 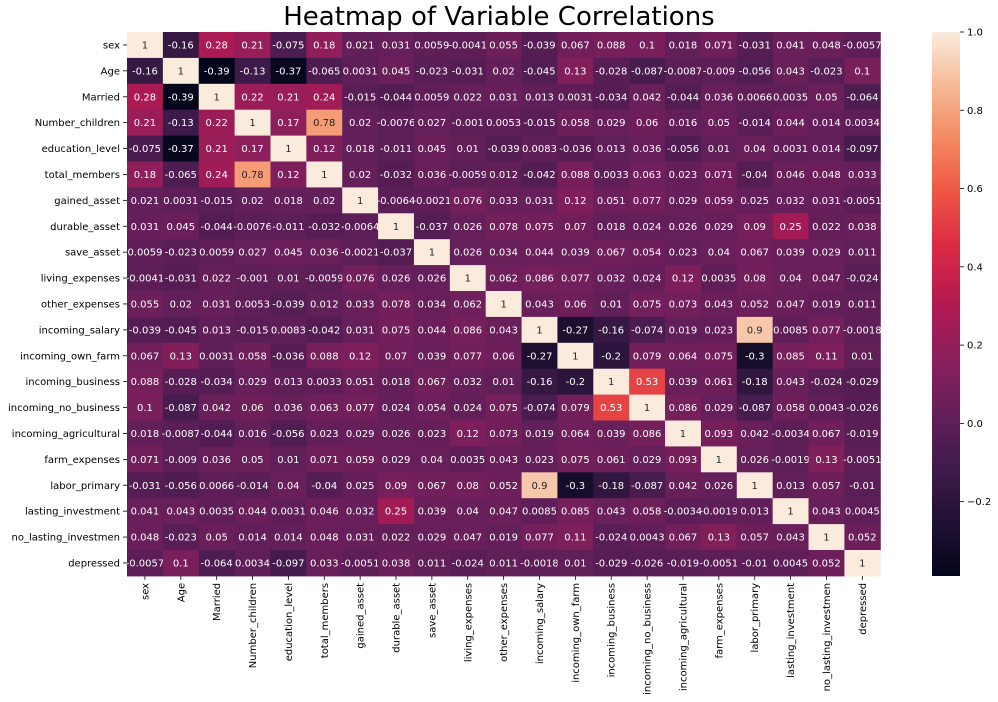 I want to click on colorbar-tick-label: 0.0, so click(x=975, y=424).